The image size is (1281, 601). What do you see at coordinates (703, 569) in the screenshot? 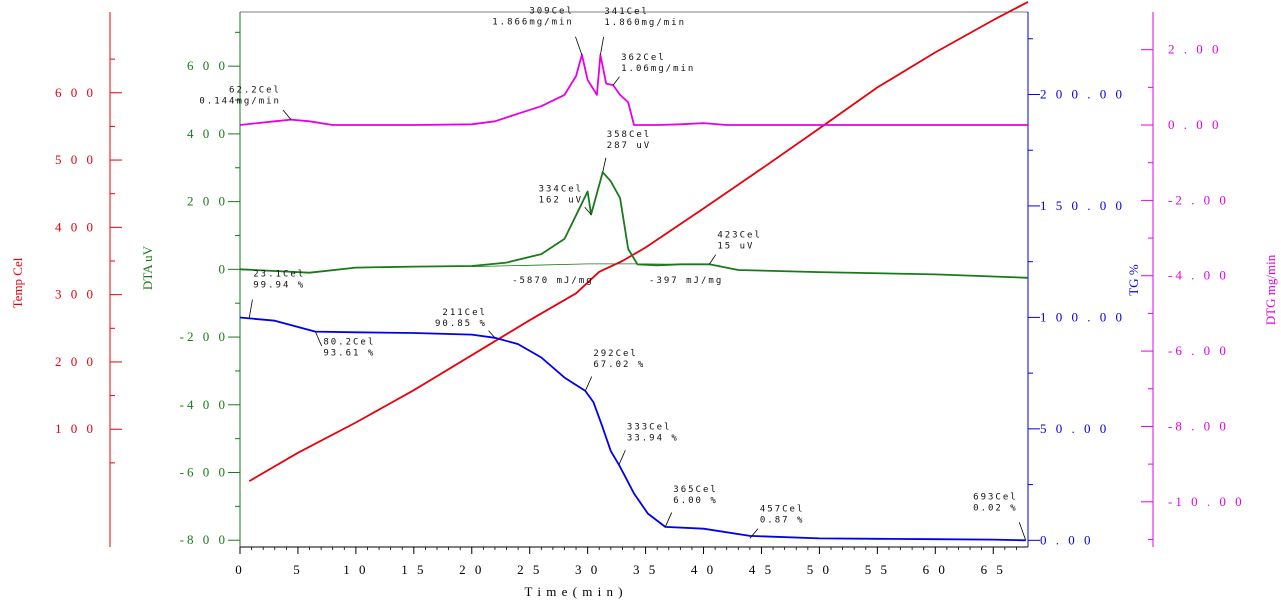
I see `x-tick-label: 4 0` at bounding box center [703, 569].